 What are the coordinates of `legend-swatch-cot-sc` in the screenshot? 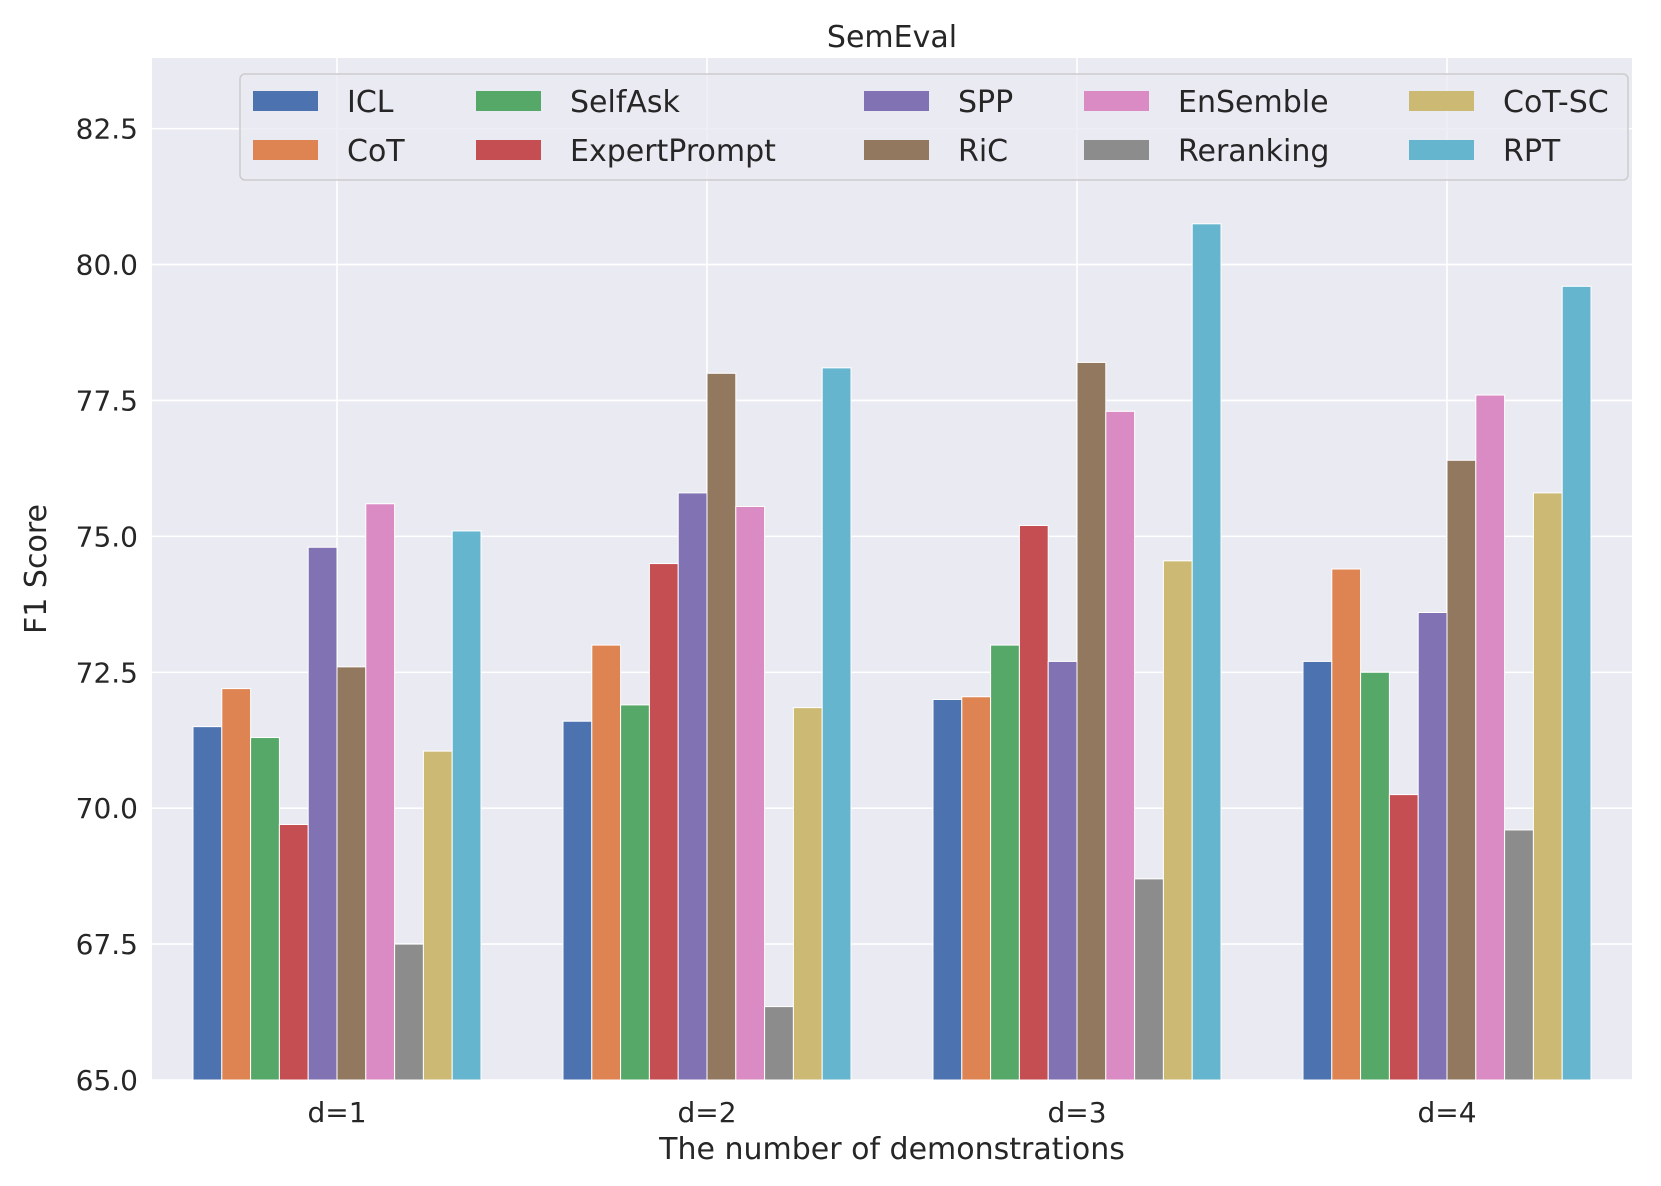 It's located at (1441, 101).